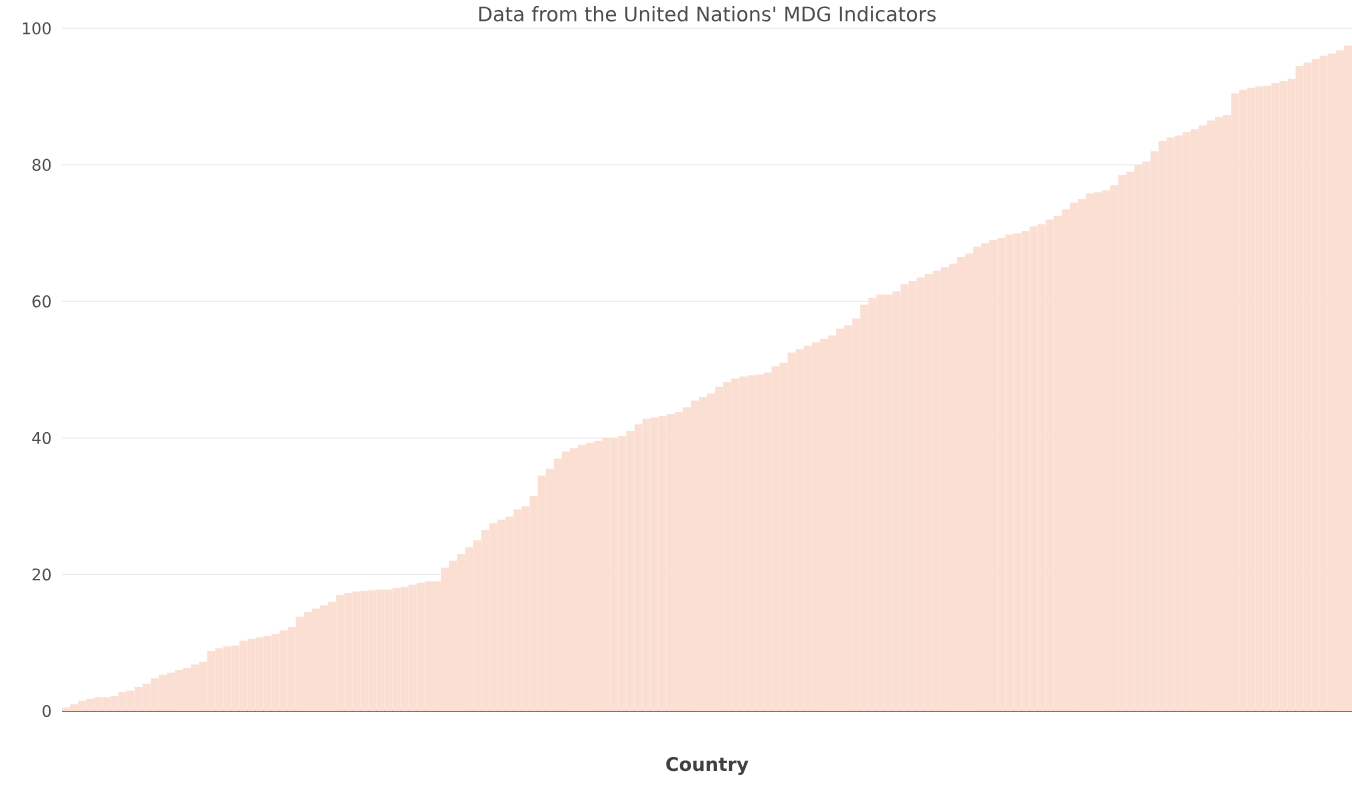 This screenshot has height=794, width=1352. I want to click on y-tick-label: 80, so click(41, 164).